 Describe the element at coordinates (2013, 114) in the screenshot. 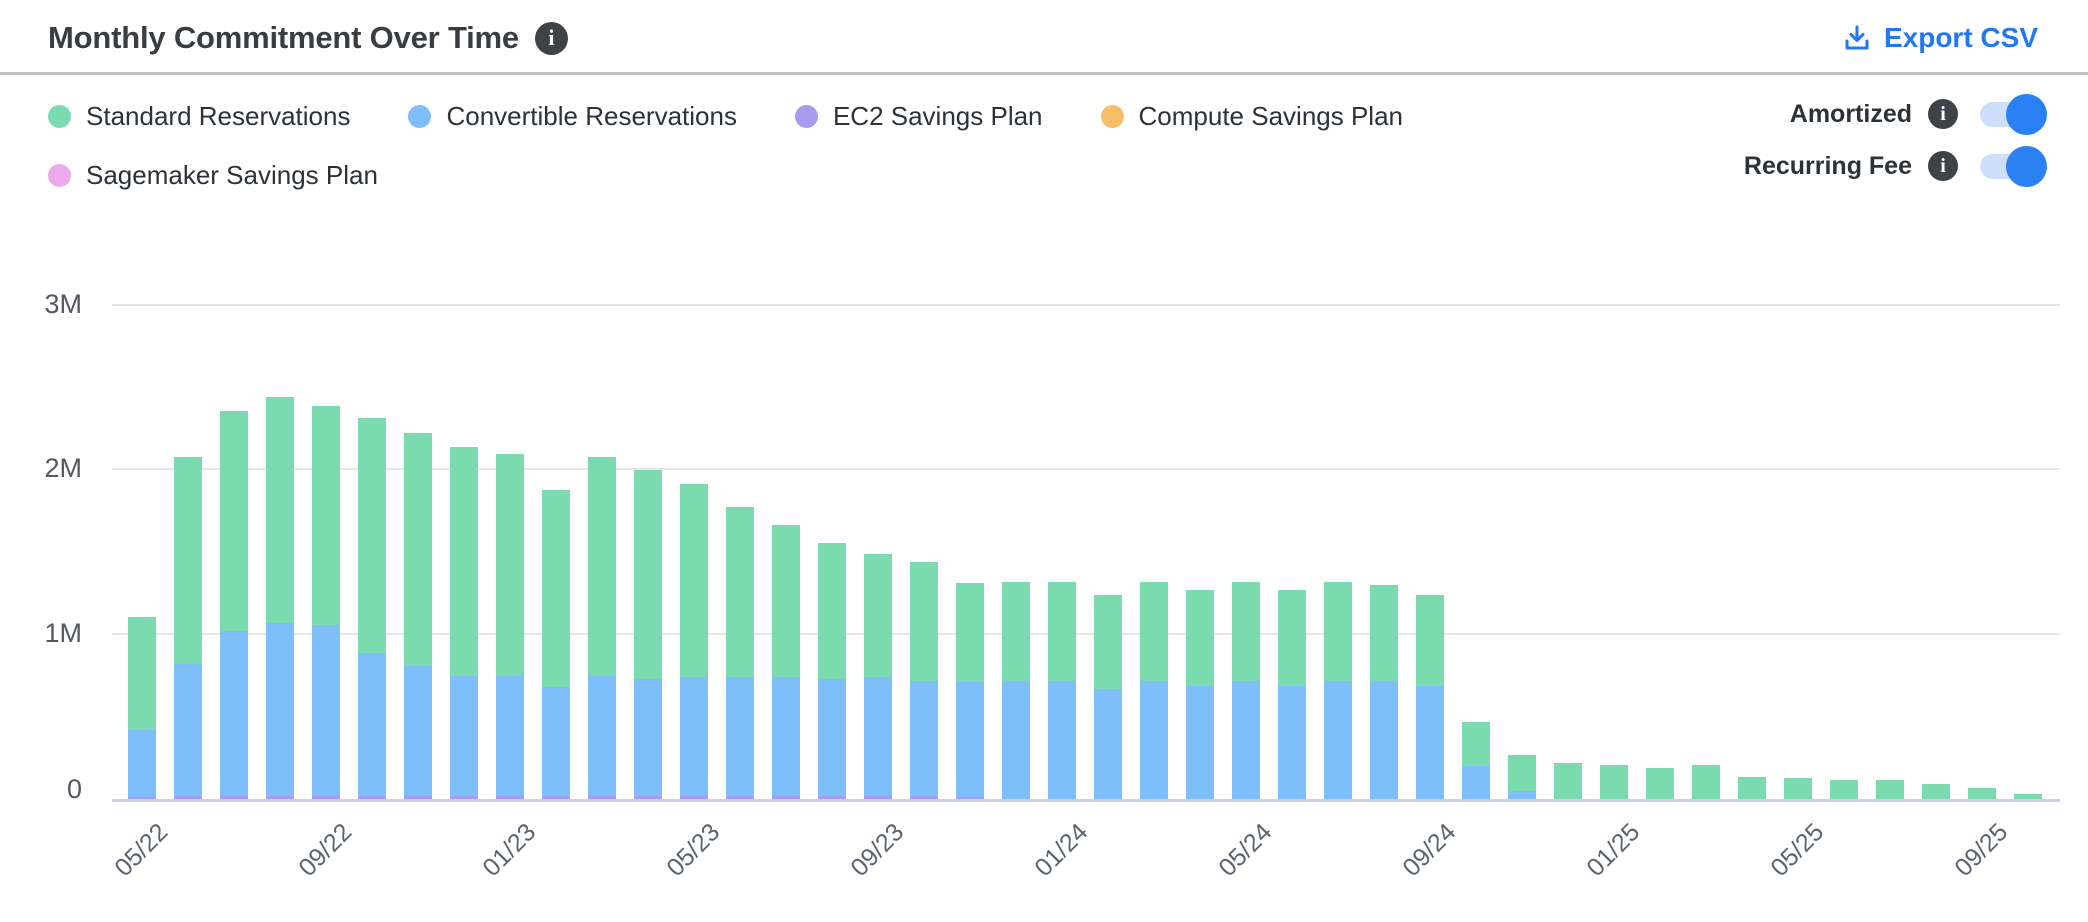

I see `amortized-toggle` at that location.